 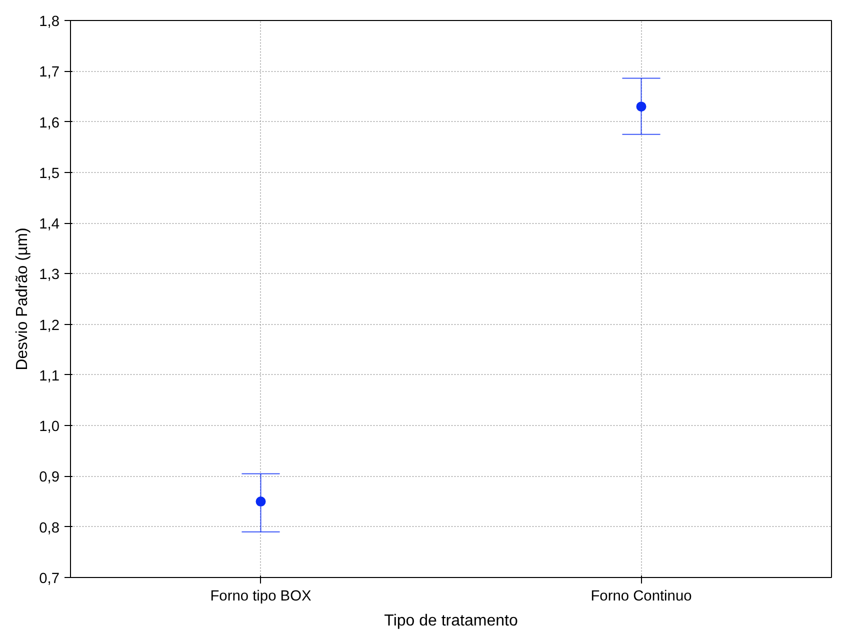 What do you see at coordinates (49, 376) in the screenshot?
I see `y-tick-label: 1,1` at bounding box center [49, 376].